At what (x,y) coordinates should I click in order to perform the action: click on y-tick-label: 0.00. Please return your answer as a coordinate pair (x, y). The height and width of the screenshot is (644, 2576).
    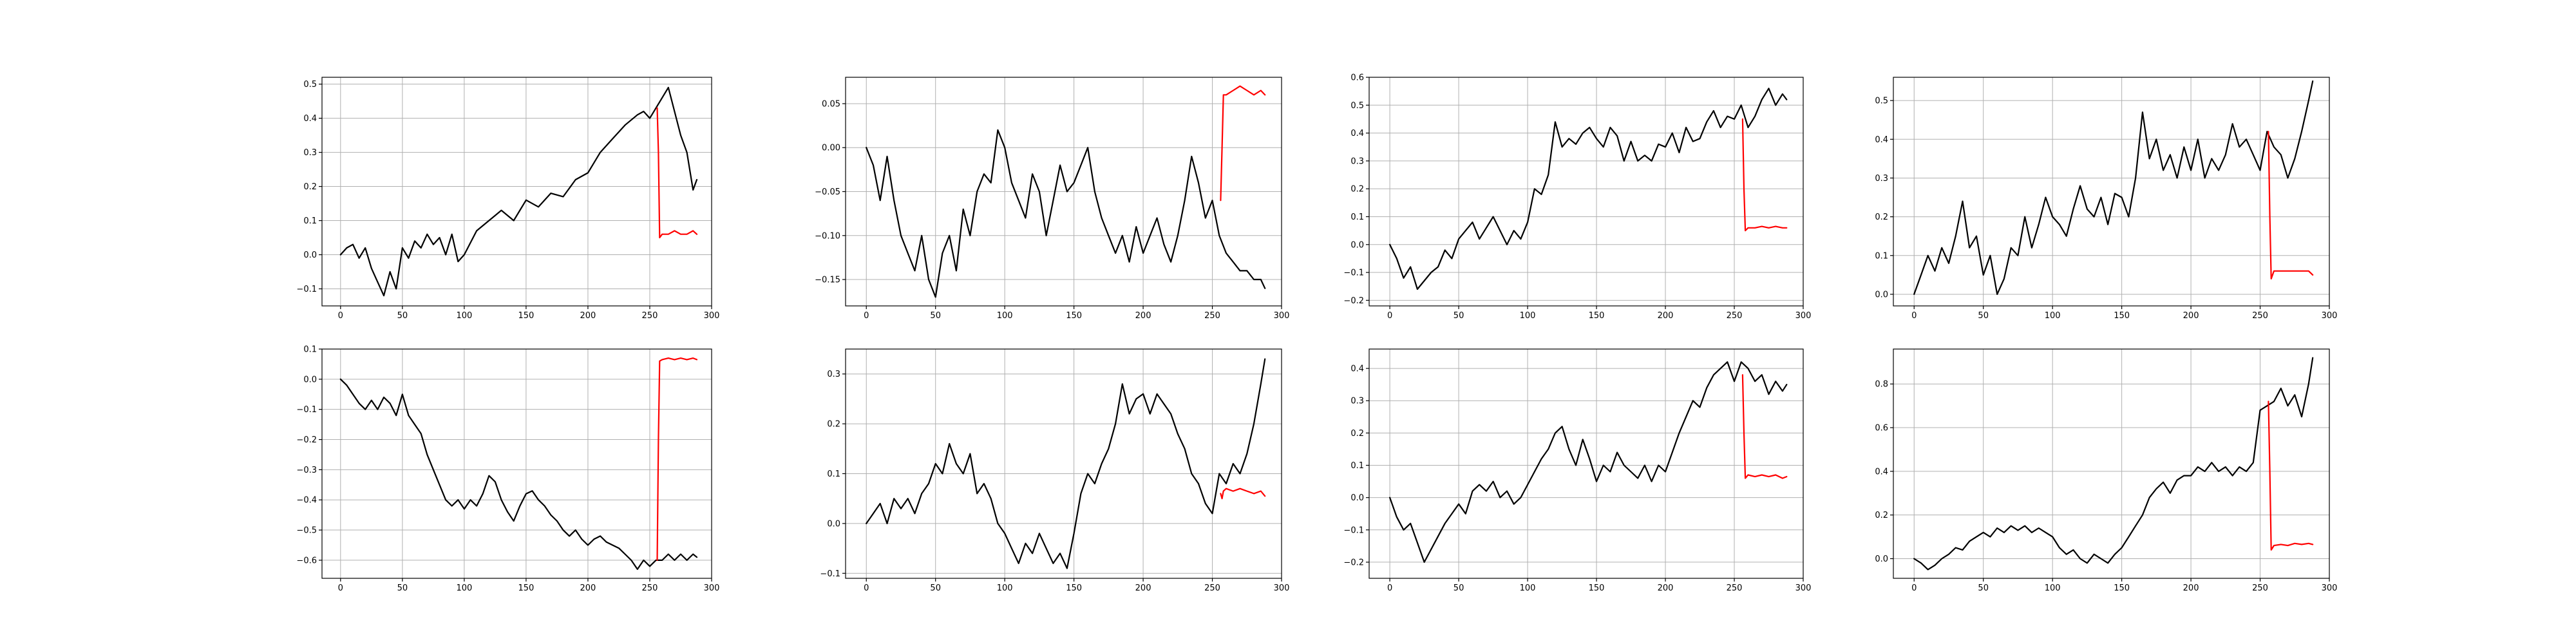
    Looking at the image, I should click on (831, 148).